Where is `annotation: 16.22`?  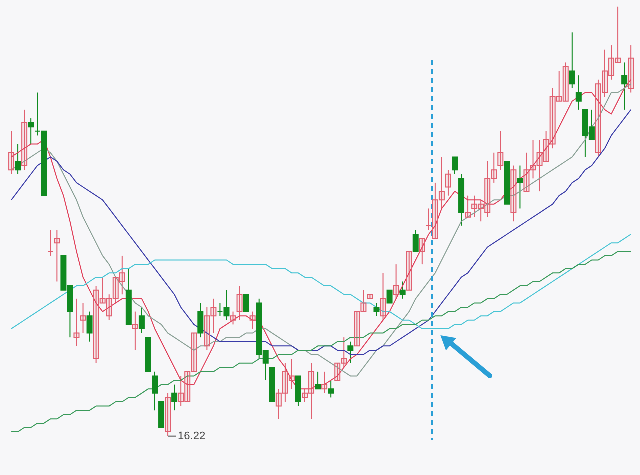 annotation: 16.22 is located at coordinates (192, 436).